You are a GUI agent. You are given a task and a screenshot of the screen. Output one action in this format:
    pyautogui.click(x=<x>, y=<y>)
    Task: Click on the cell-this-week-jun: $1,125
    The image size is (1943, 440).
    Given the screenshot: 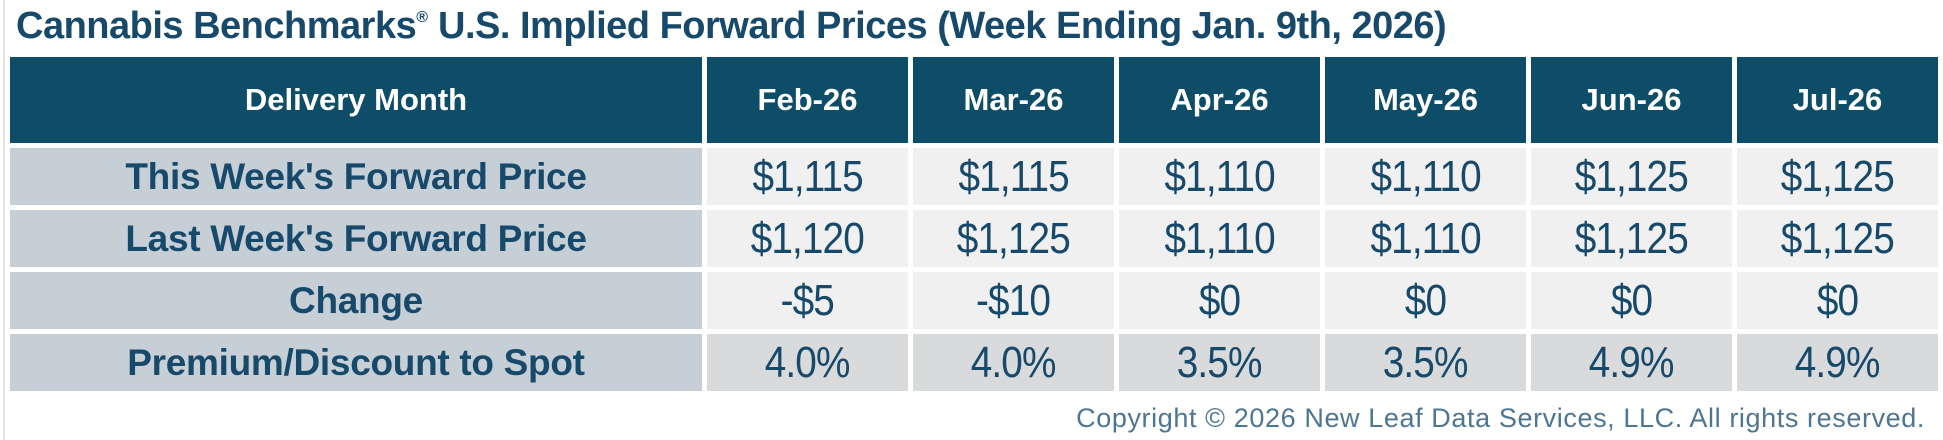 What is the action you would take?
    pyautogui.click(x=1631, y=176)
    